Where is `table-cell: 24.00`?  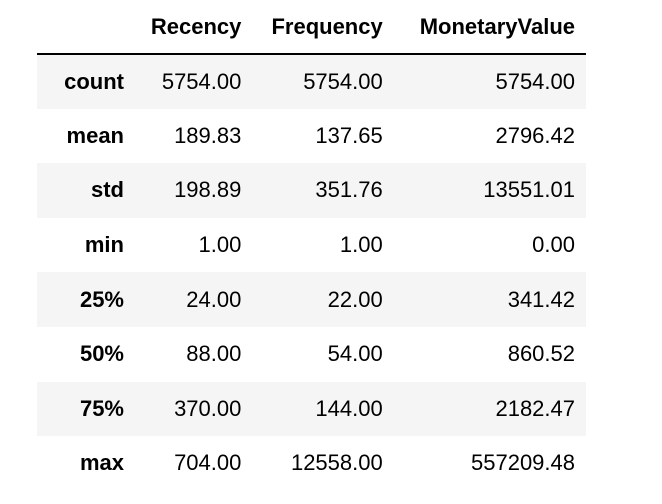 table-cell: 24.00 is located at coordinates (214, 299).